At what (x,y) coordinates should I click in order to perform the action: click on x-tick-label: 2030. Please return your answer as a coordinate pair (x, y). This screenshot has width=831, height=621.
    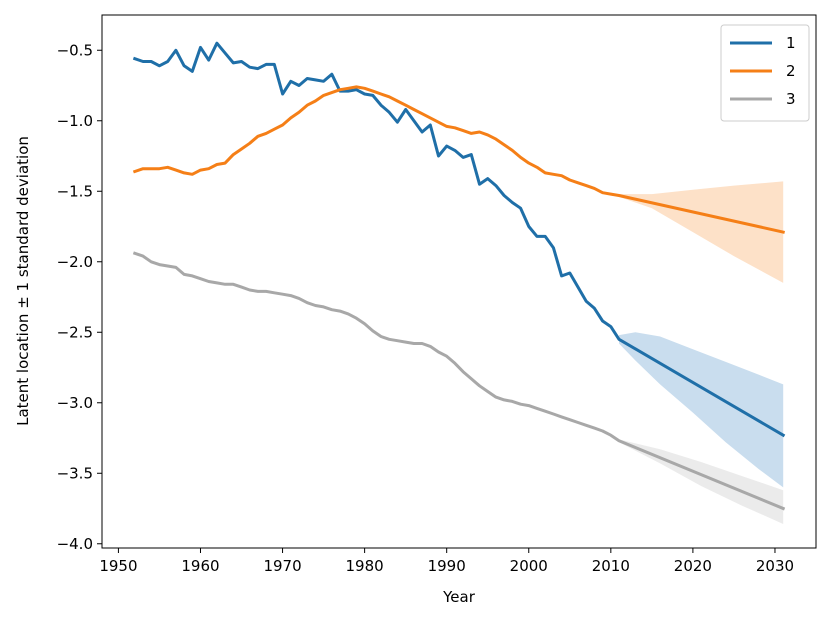
    Looking at the image, I should click on (775, 566).